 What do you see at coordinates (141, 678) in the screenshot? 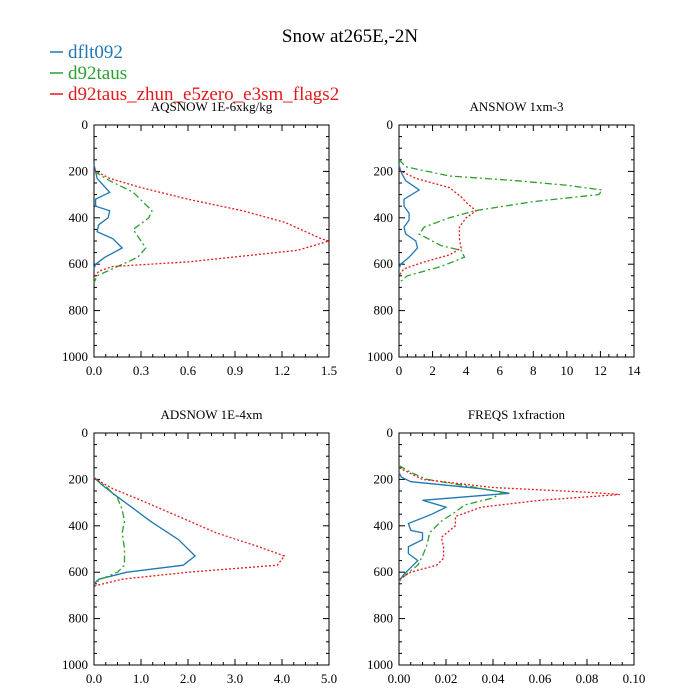
I see `x-tick-label: 1.0` at bounding box center [141, 678].